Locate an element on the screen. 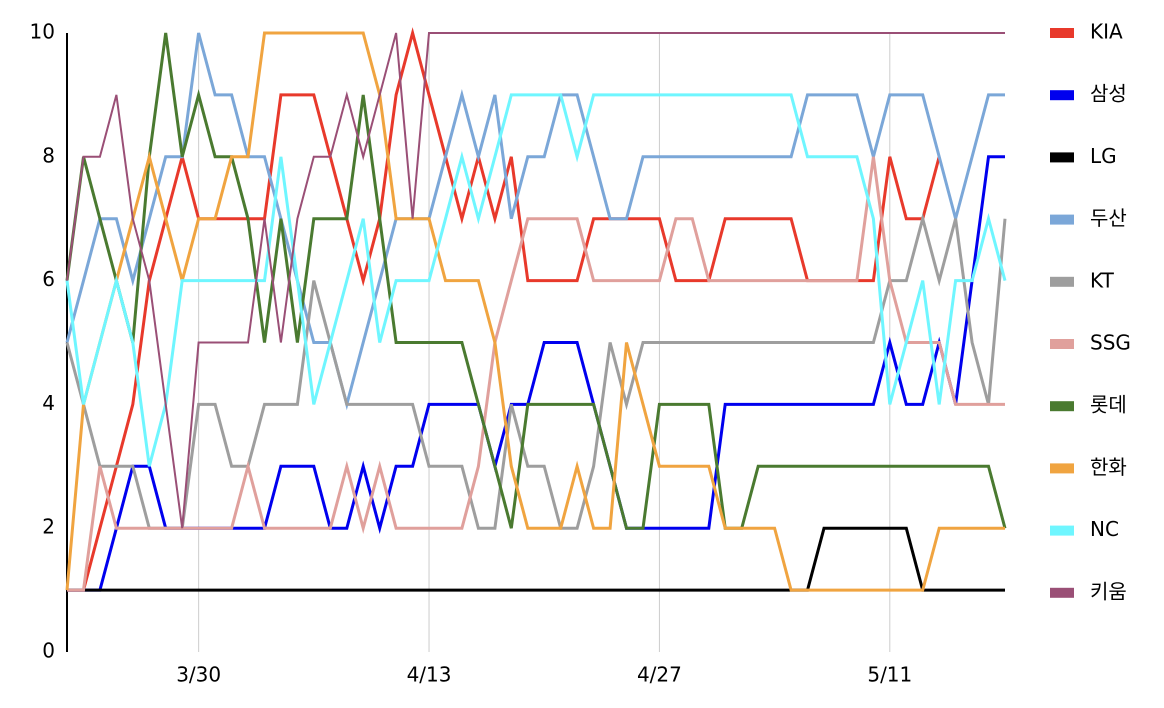 The image size is (1164, 708). y-tick-label: 4 is located at coordinates (48, 403).